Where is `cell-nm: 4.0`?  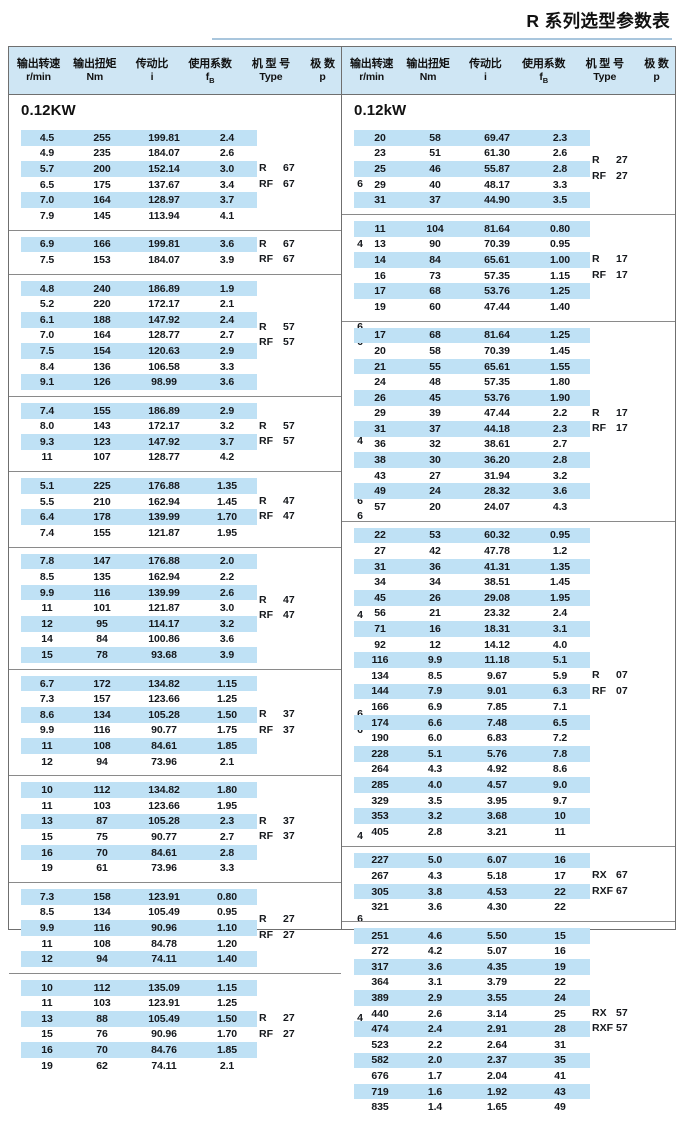
cell-nm: 4.0 is located at coordinates (435, 784).